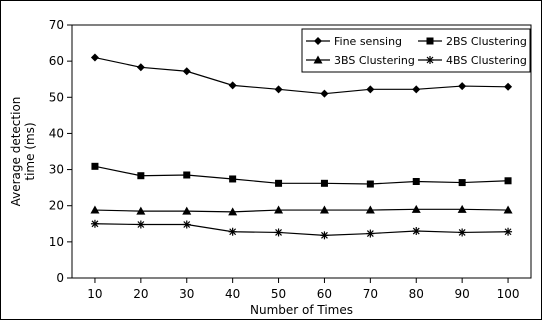 This screenshot has height=320, width=542. What do you see at coordinates (60, 278) in the screenshot?
I see `y-tick-label: 0` at bounding box center [60, 278].